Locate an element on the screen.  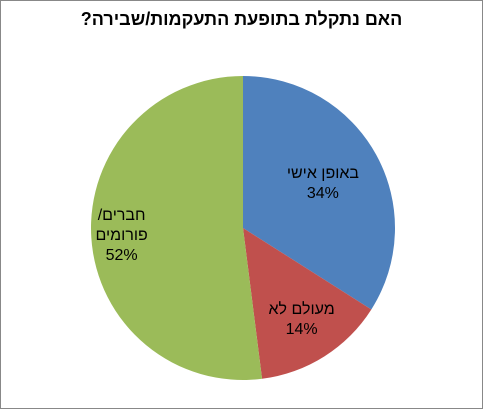
category-label: חברים/ פורומים is located at coordinates (121, 225).